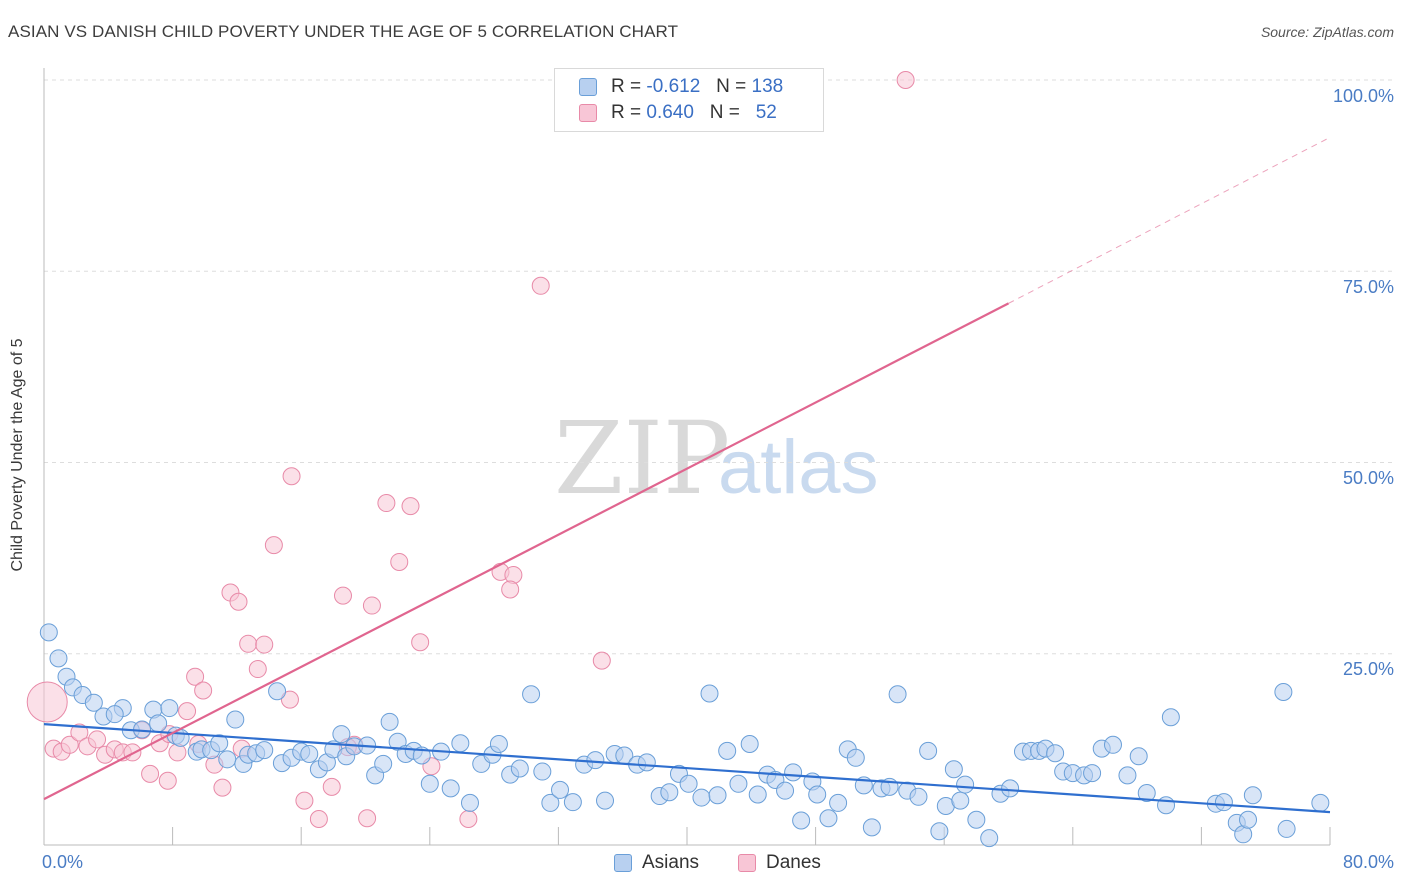 The image size is (1406, 892). Describe the element at coordinates (17, 455) in the screenshot. I see `y-axis-label: Child Poverty Under the Age of 5` at that location.